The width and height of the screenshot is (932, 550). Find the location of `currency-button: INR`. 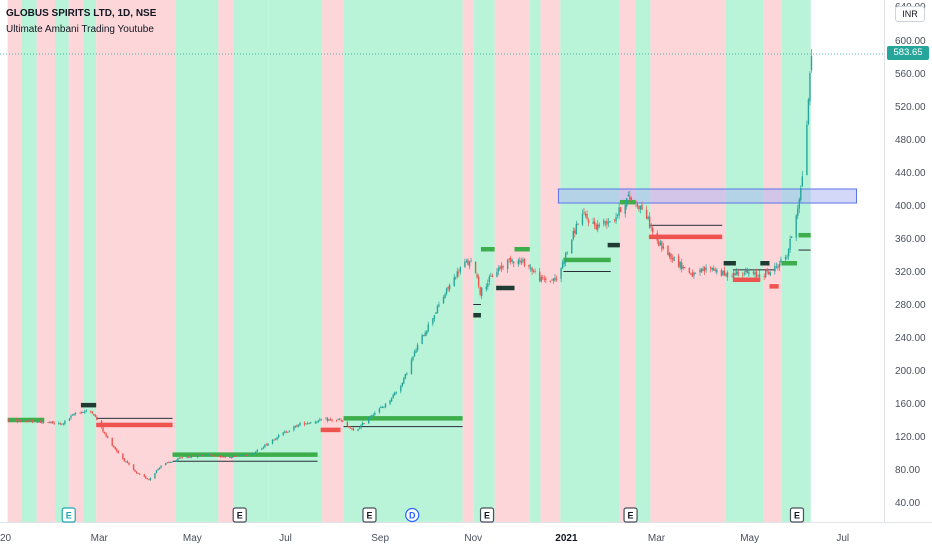

currency-button: INR is located at coordinates (910, 14).